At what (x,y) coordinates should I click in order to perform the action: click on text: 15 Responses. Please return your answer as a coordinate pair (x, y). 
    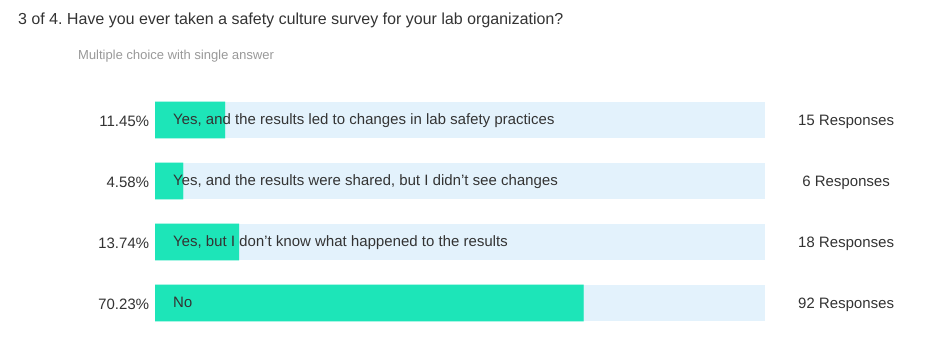
    Looking at the image, I should click on (846, 121).